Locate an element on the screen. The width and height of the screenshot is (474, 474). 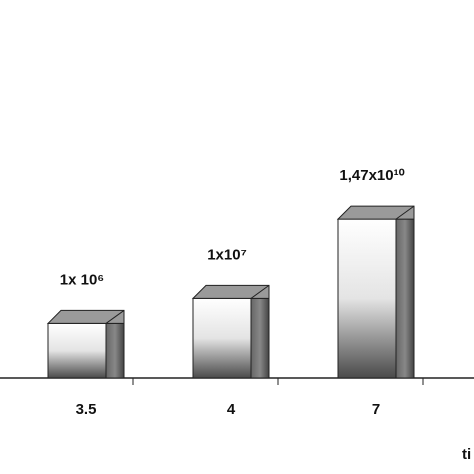
data-label: 1,47x10¹⁰ is located at coordinates (371, 175).